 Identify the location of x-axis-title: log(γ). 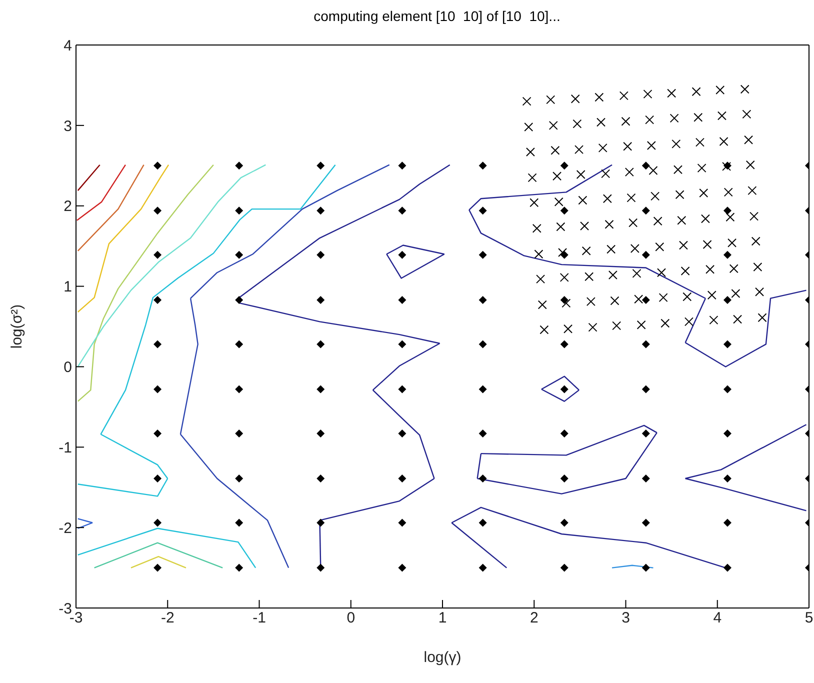
(443, 657).